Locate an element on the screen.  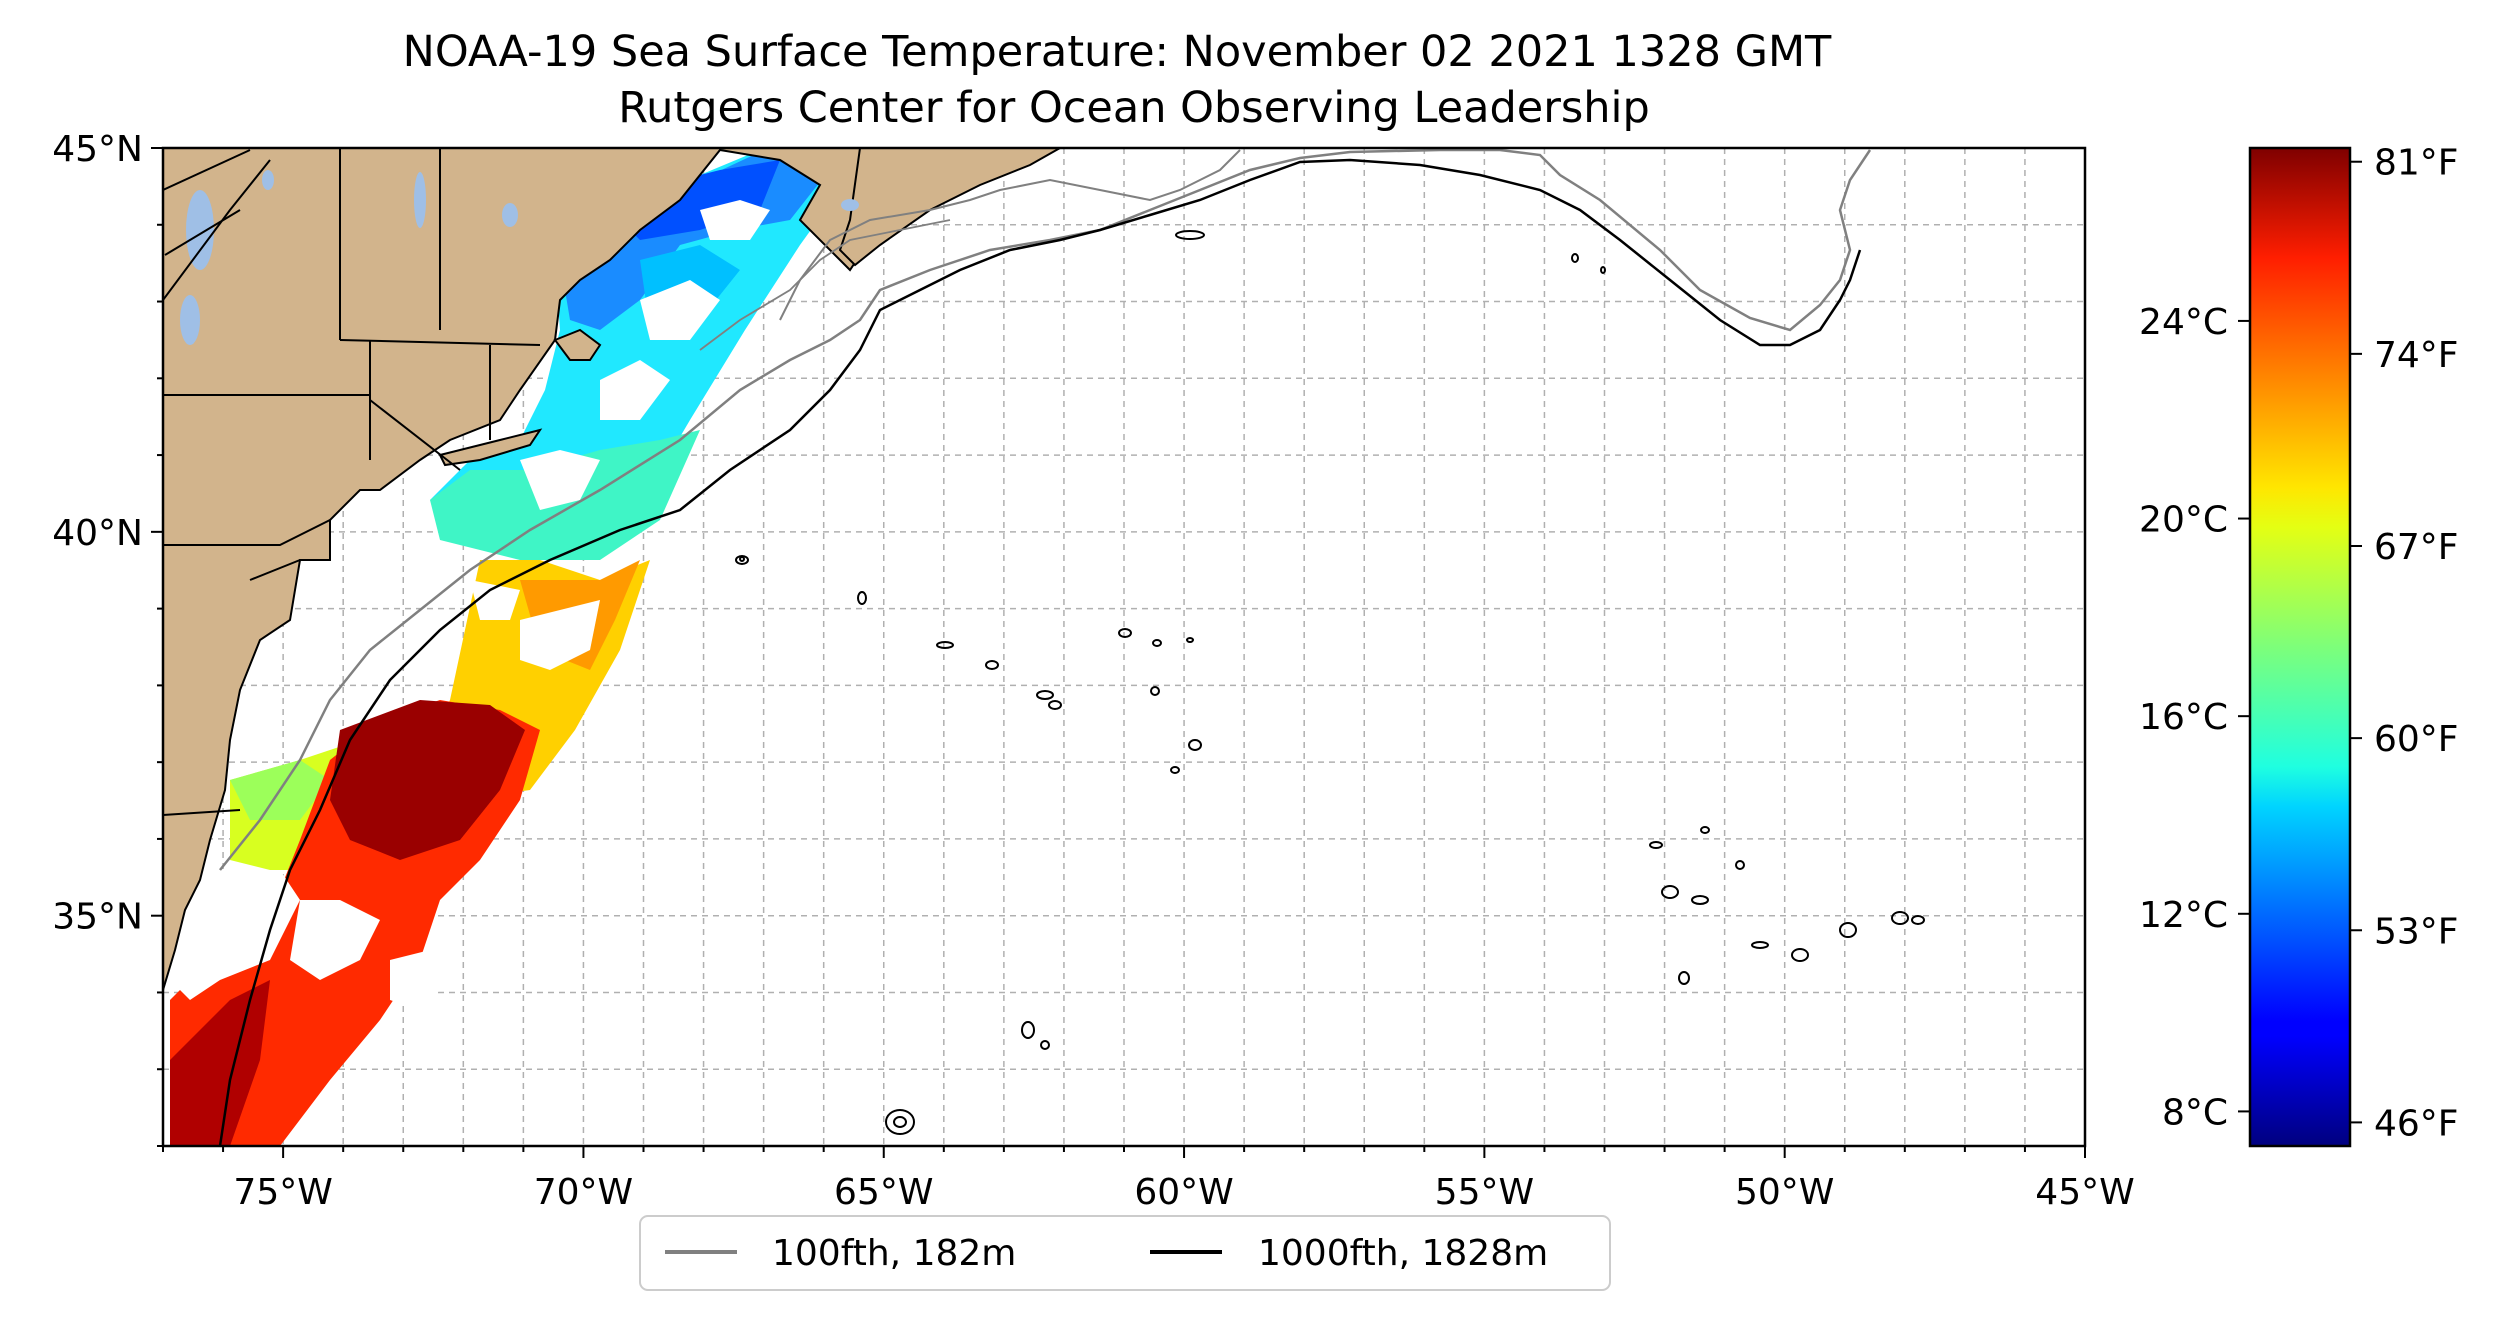
colorbar-gradient is located at coordinates (2300, 647).